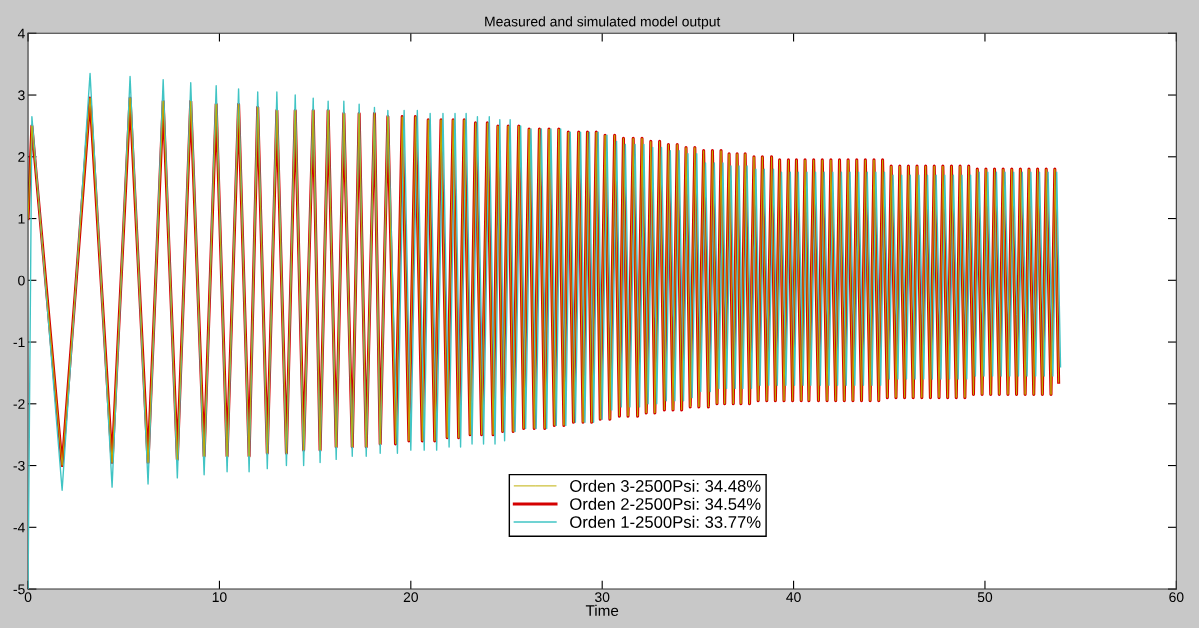  What do you see at coordinates (985, 597) in the screenshot?
I see `x-tick-label: 50` at bounding box center [985, 597].